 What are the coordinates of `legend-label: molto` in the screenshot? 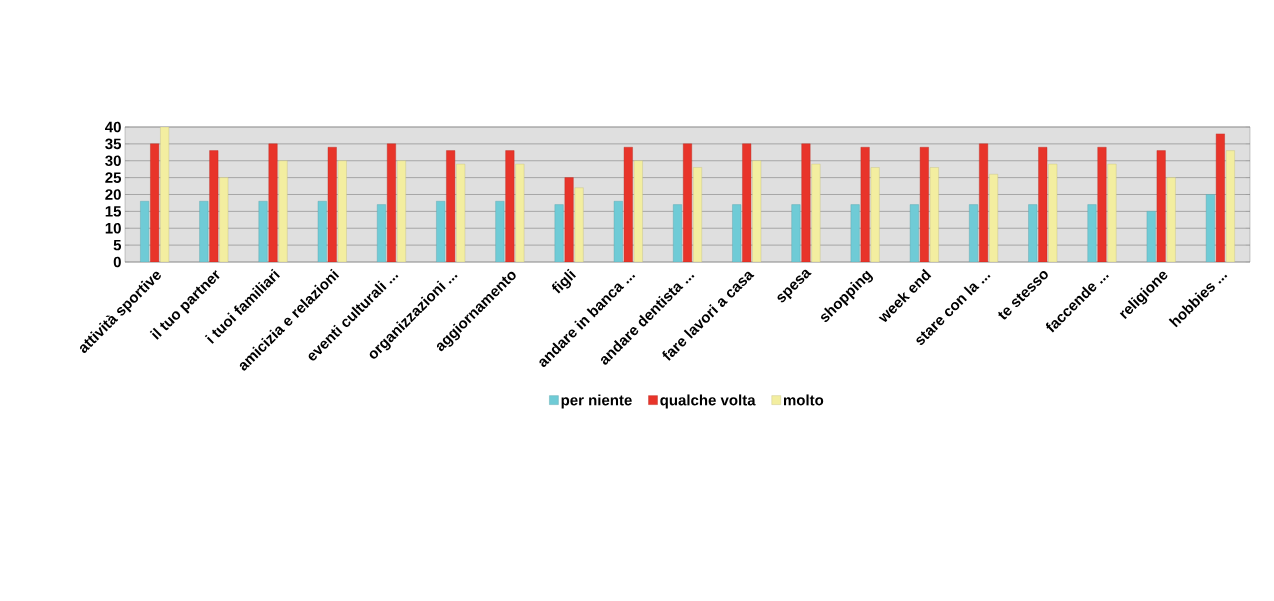 It's located at (803, 400).